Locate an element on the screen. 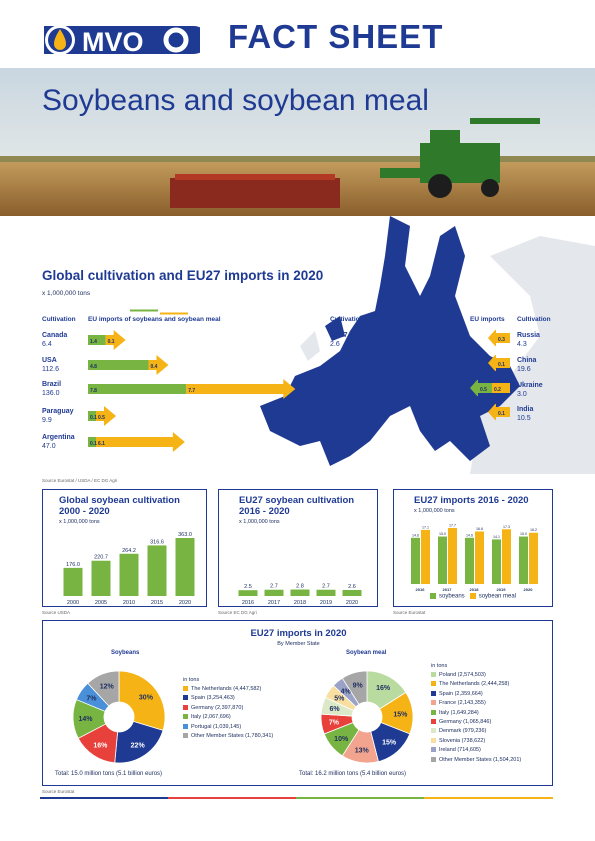 Image resolution: width=595 pixels, height=841 pixels. row-value-0: 6.4 is located at coordinates (47, 344).